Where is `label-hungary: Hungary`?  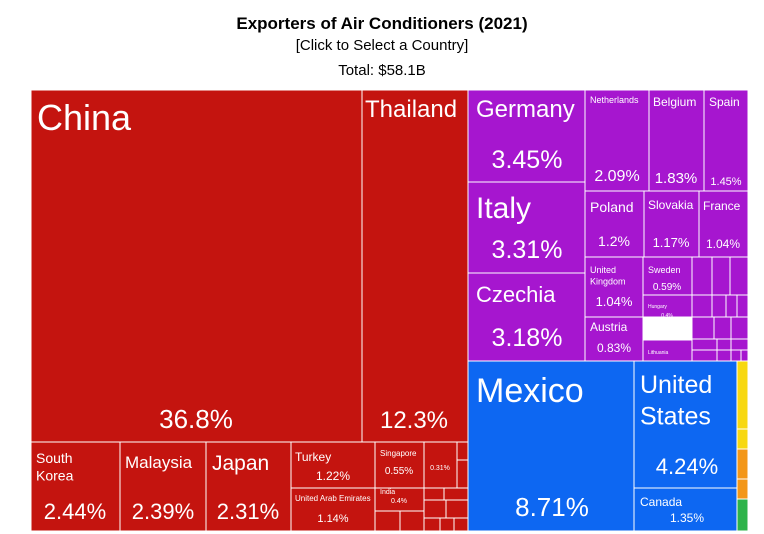
label-hungary: Hungary is located at coordinates (657, 307).